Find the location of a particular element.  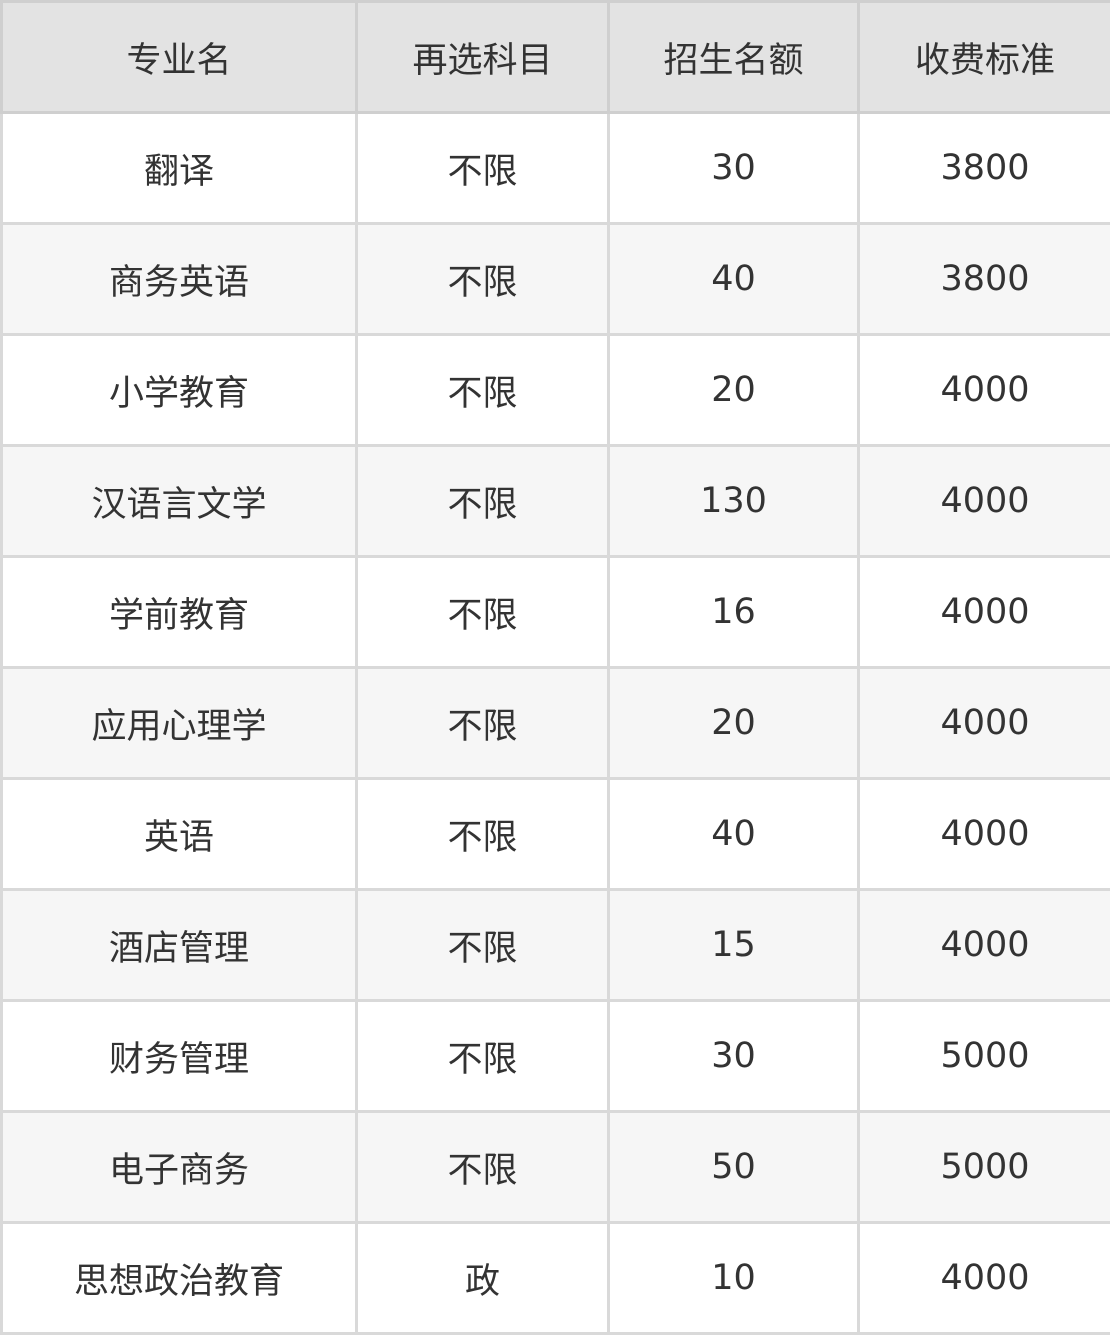

quota-cell: 10 is located at coordinates (733, 1278).